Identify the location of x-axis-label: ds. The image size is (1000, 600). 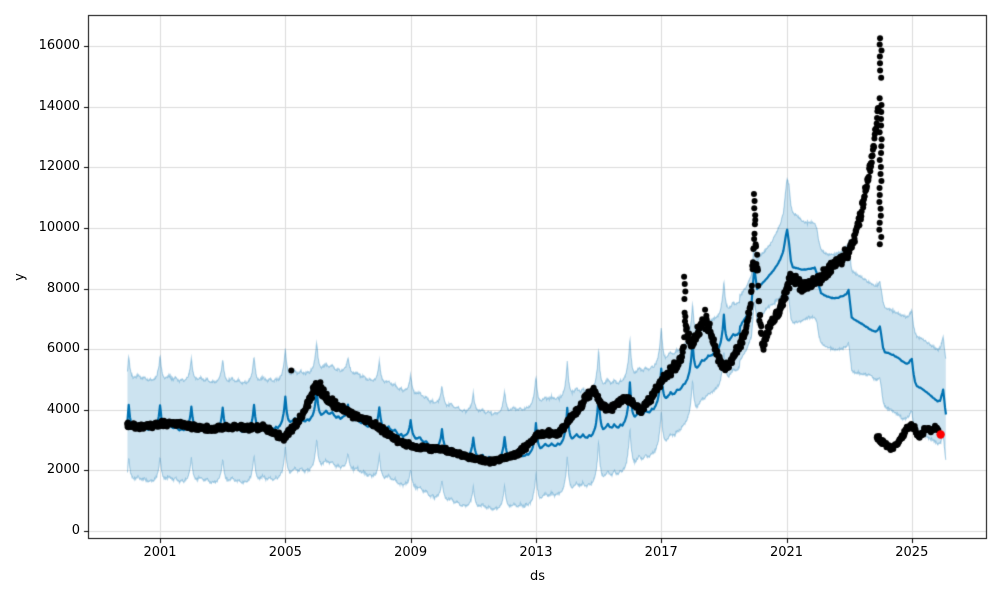
(537, 576).